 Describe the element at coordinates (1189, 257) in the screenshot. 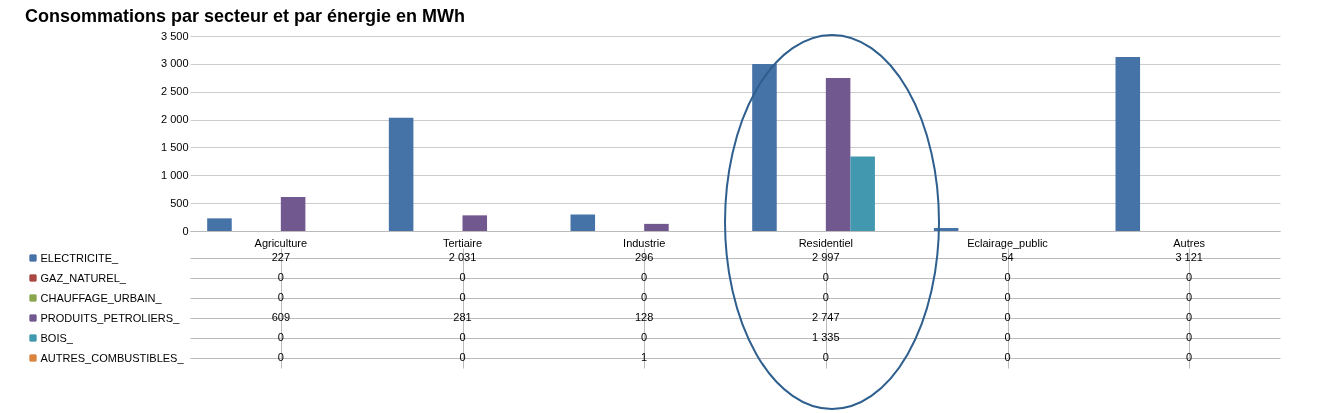

I see `data-label: 3 121` at that location.